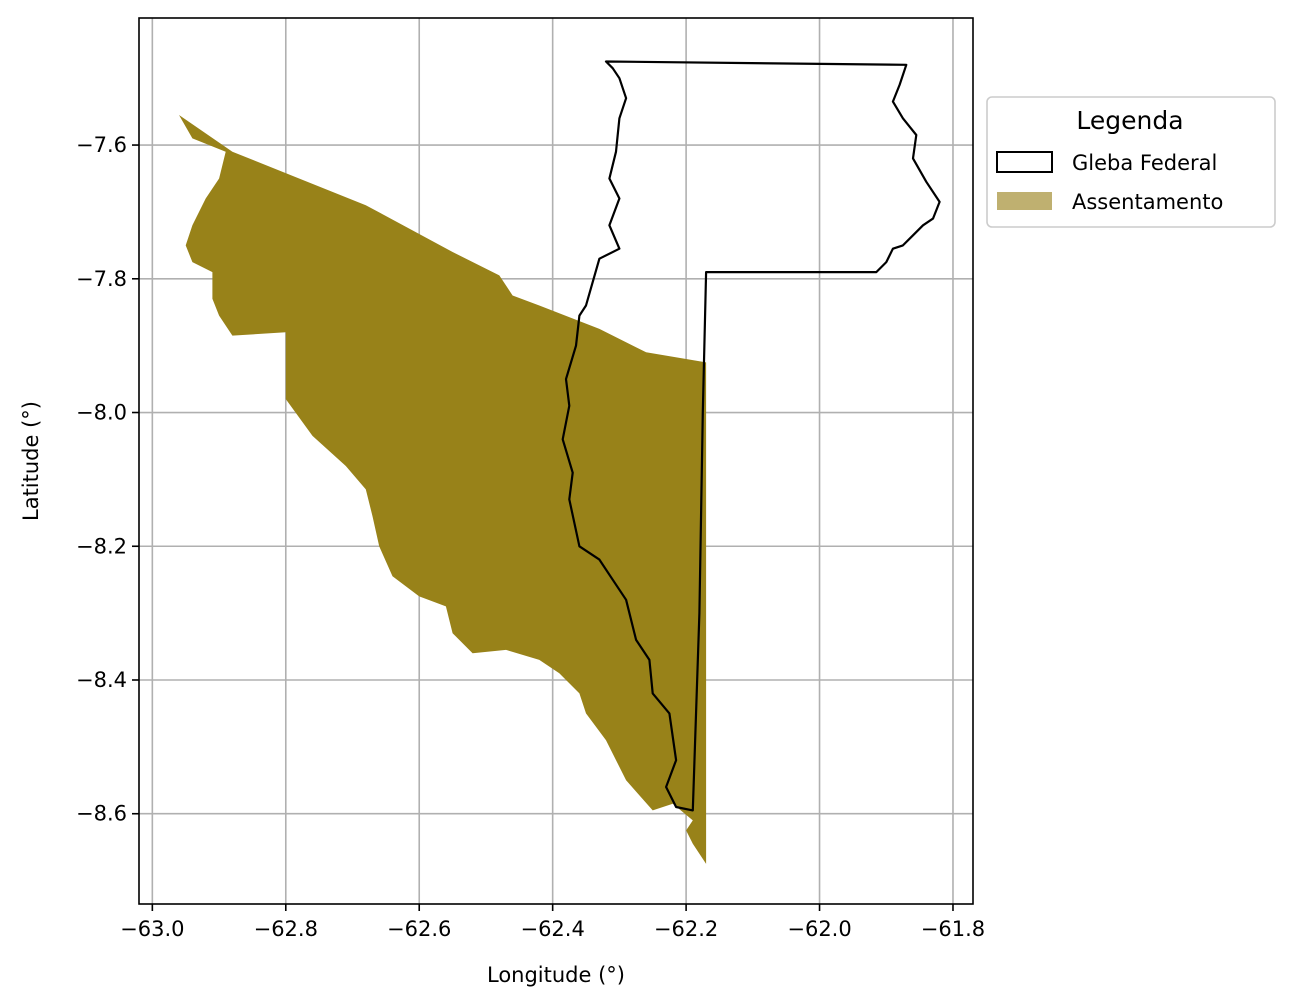 This screenshot has width=1294, height=1006. Describe the element at coordinates (1024, 162) in the screenshot. I see `legend-gleba-swatch` at that location.